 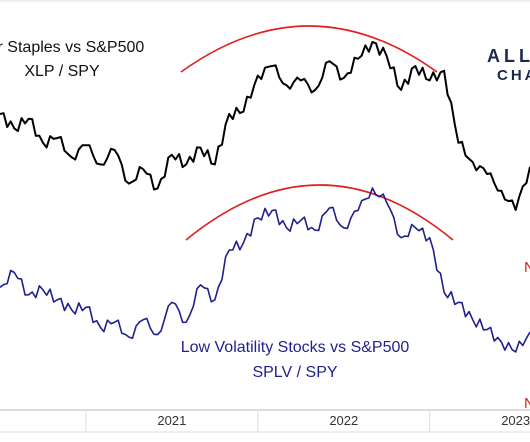 What do you see at coordinates (319, 212) in the screenshot?
I see `panel2-topping-arc` at bounding box center [319, 212].